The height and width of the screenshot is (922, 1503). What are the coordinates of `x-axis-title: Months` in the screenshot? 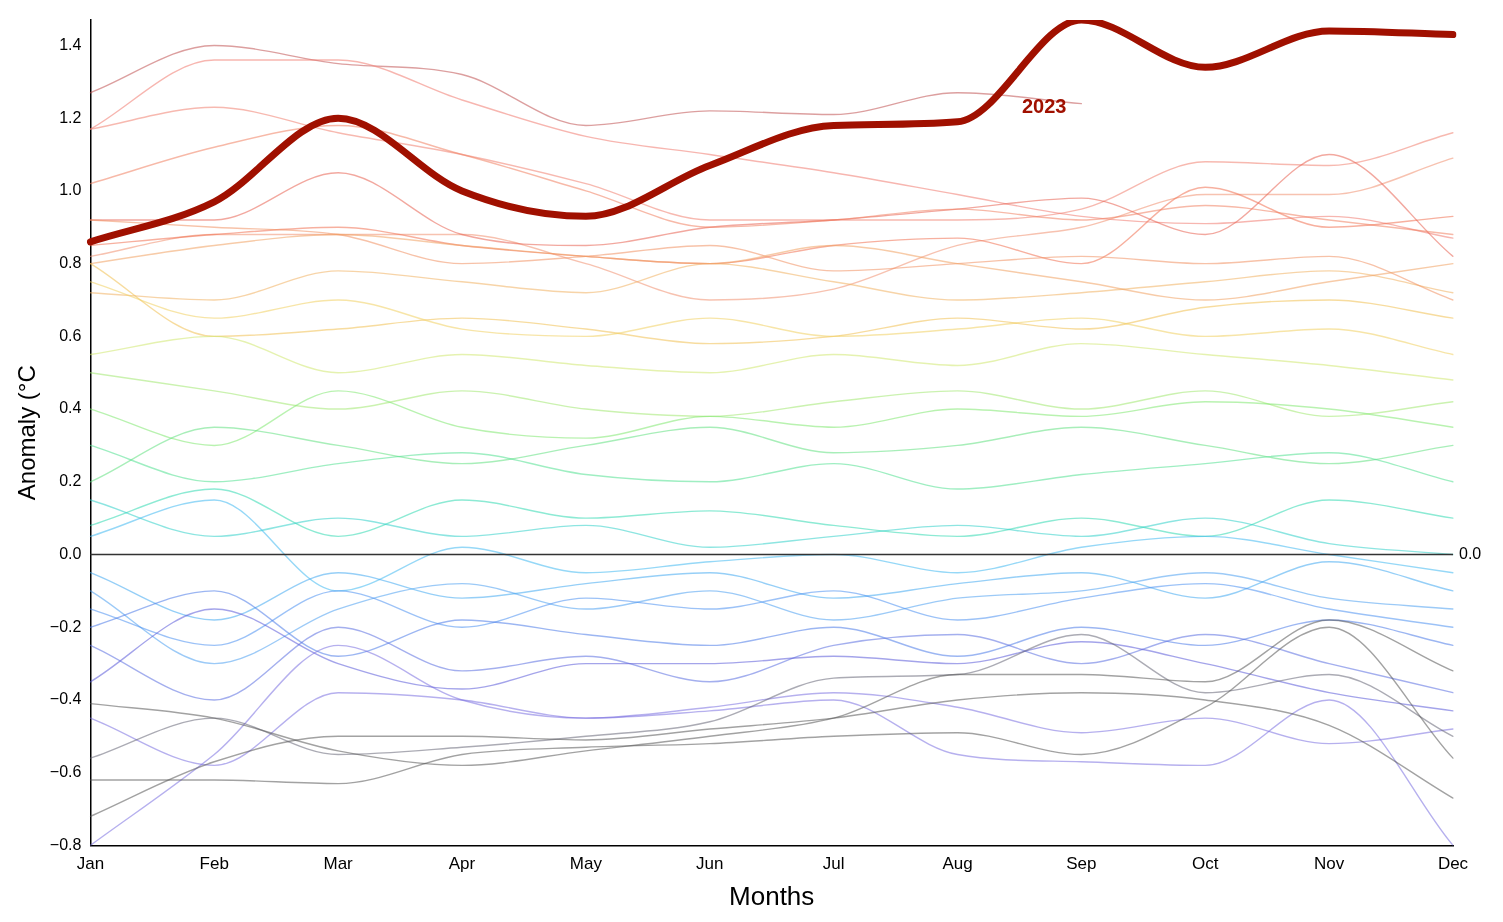 It's located at (772, 895).